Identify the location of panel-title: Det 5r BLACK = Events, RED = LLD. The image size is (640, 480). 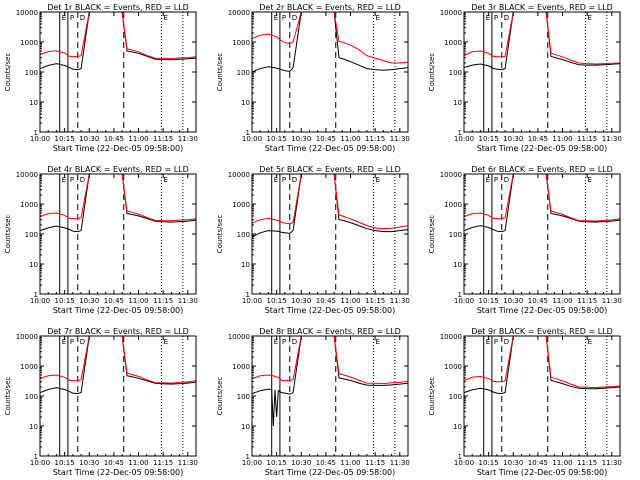
(330, 169).